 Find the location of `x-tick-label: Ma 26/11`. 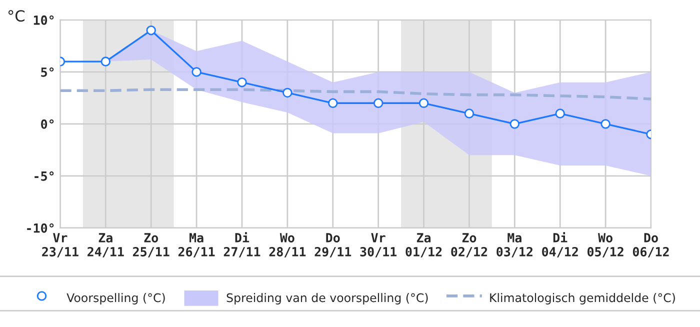

x-tick-label: Ma 26/11 is located at coordinates (196, 245).